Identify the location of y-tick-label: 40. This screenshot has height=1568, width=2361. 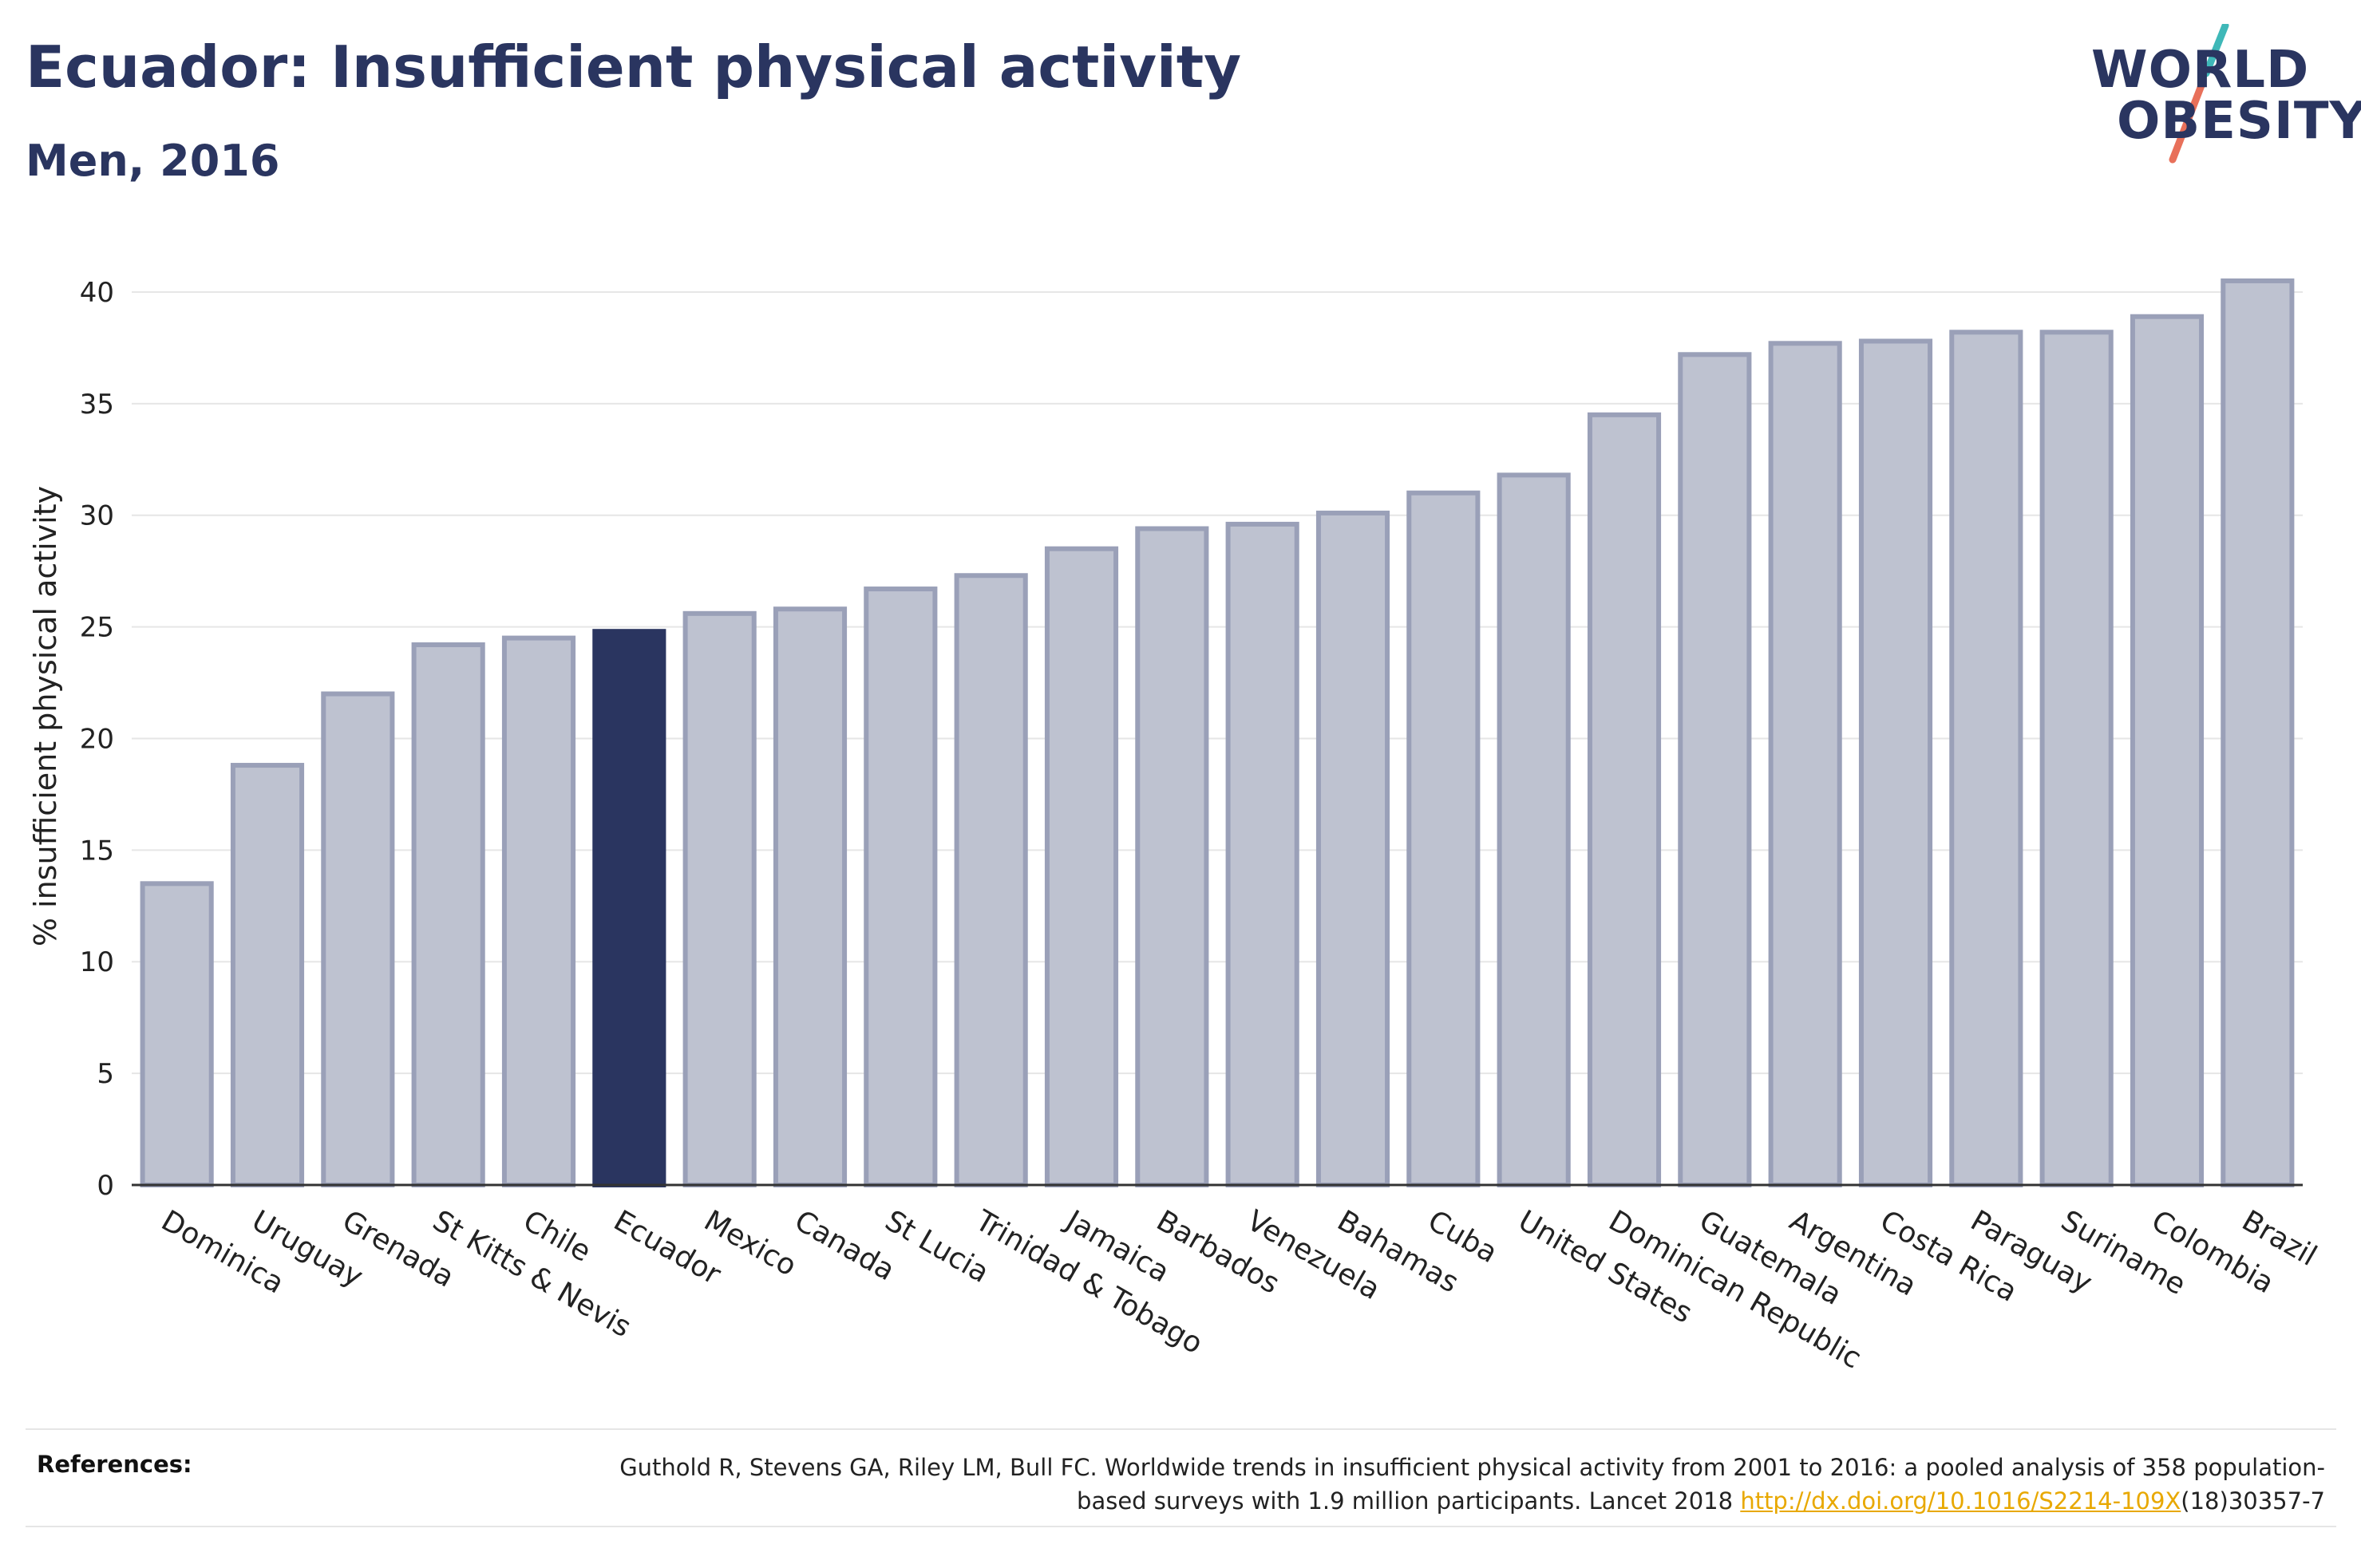
(97, 293).